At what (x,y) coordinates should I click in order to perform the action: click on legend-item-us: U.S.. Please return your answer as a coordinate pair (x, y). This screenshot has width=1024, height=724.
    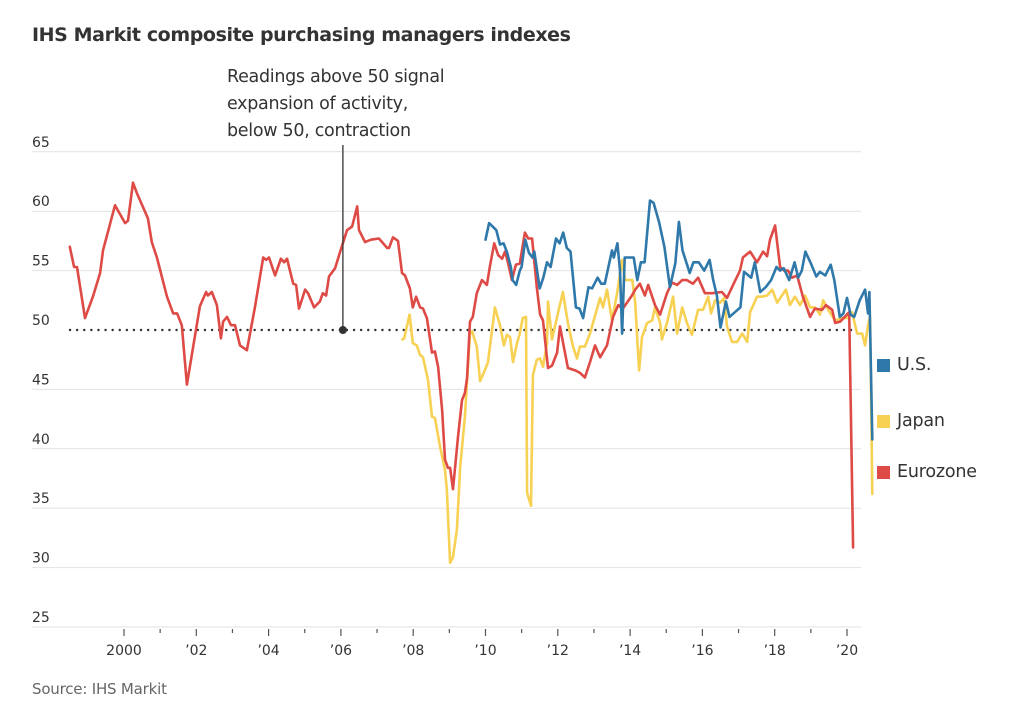
    Looking at the image, I should click on (904, 365).